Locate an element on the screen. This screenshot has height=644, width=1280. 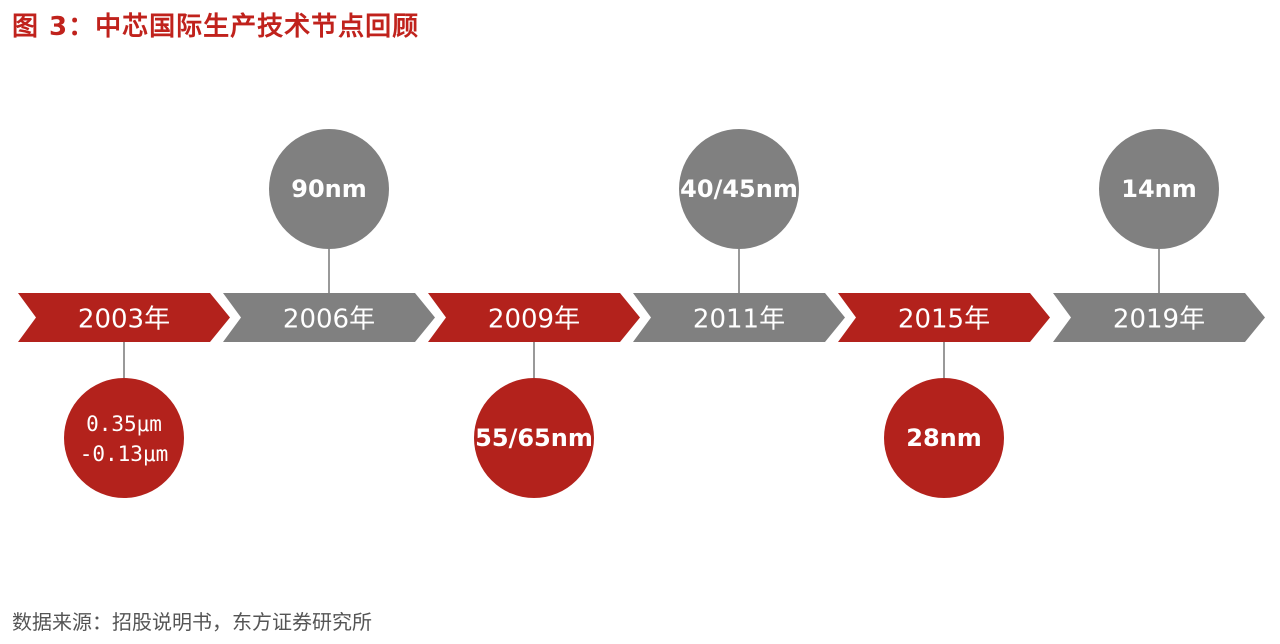
figure-title: 图 3：中芯国际生产技术节点回顾 is located at coordinates (216, 27).